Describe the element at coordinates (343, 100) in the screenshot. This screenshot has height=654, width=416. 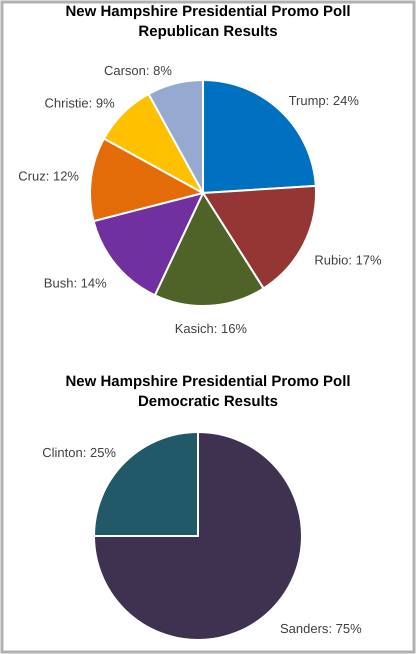
I see `data-label: : 24%` at that location.